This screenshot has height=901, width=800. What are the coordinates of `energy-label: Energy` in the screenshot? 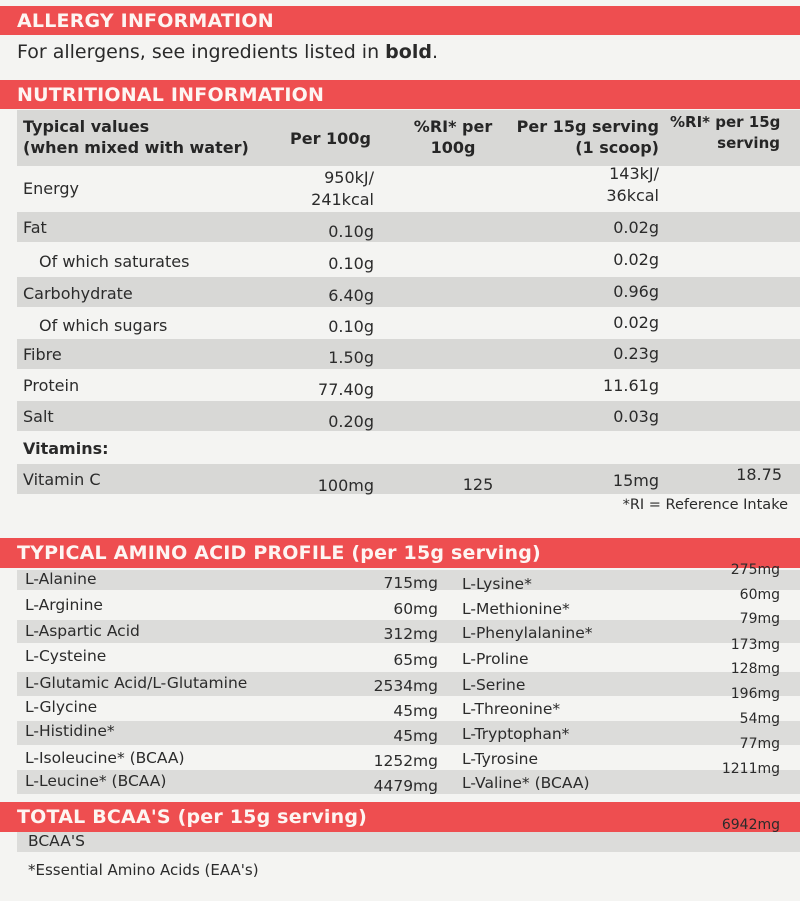 It's located at (51, 188).